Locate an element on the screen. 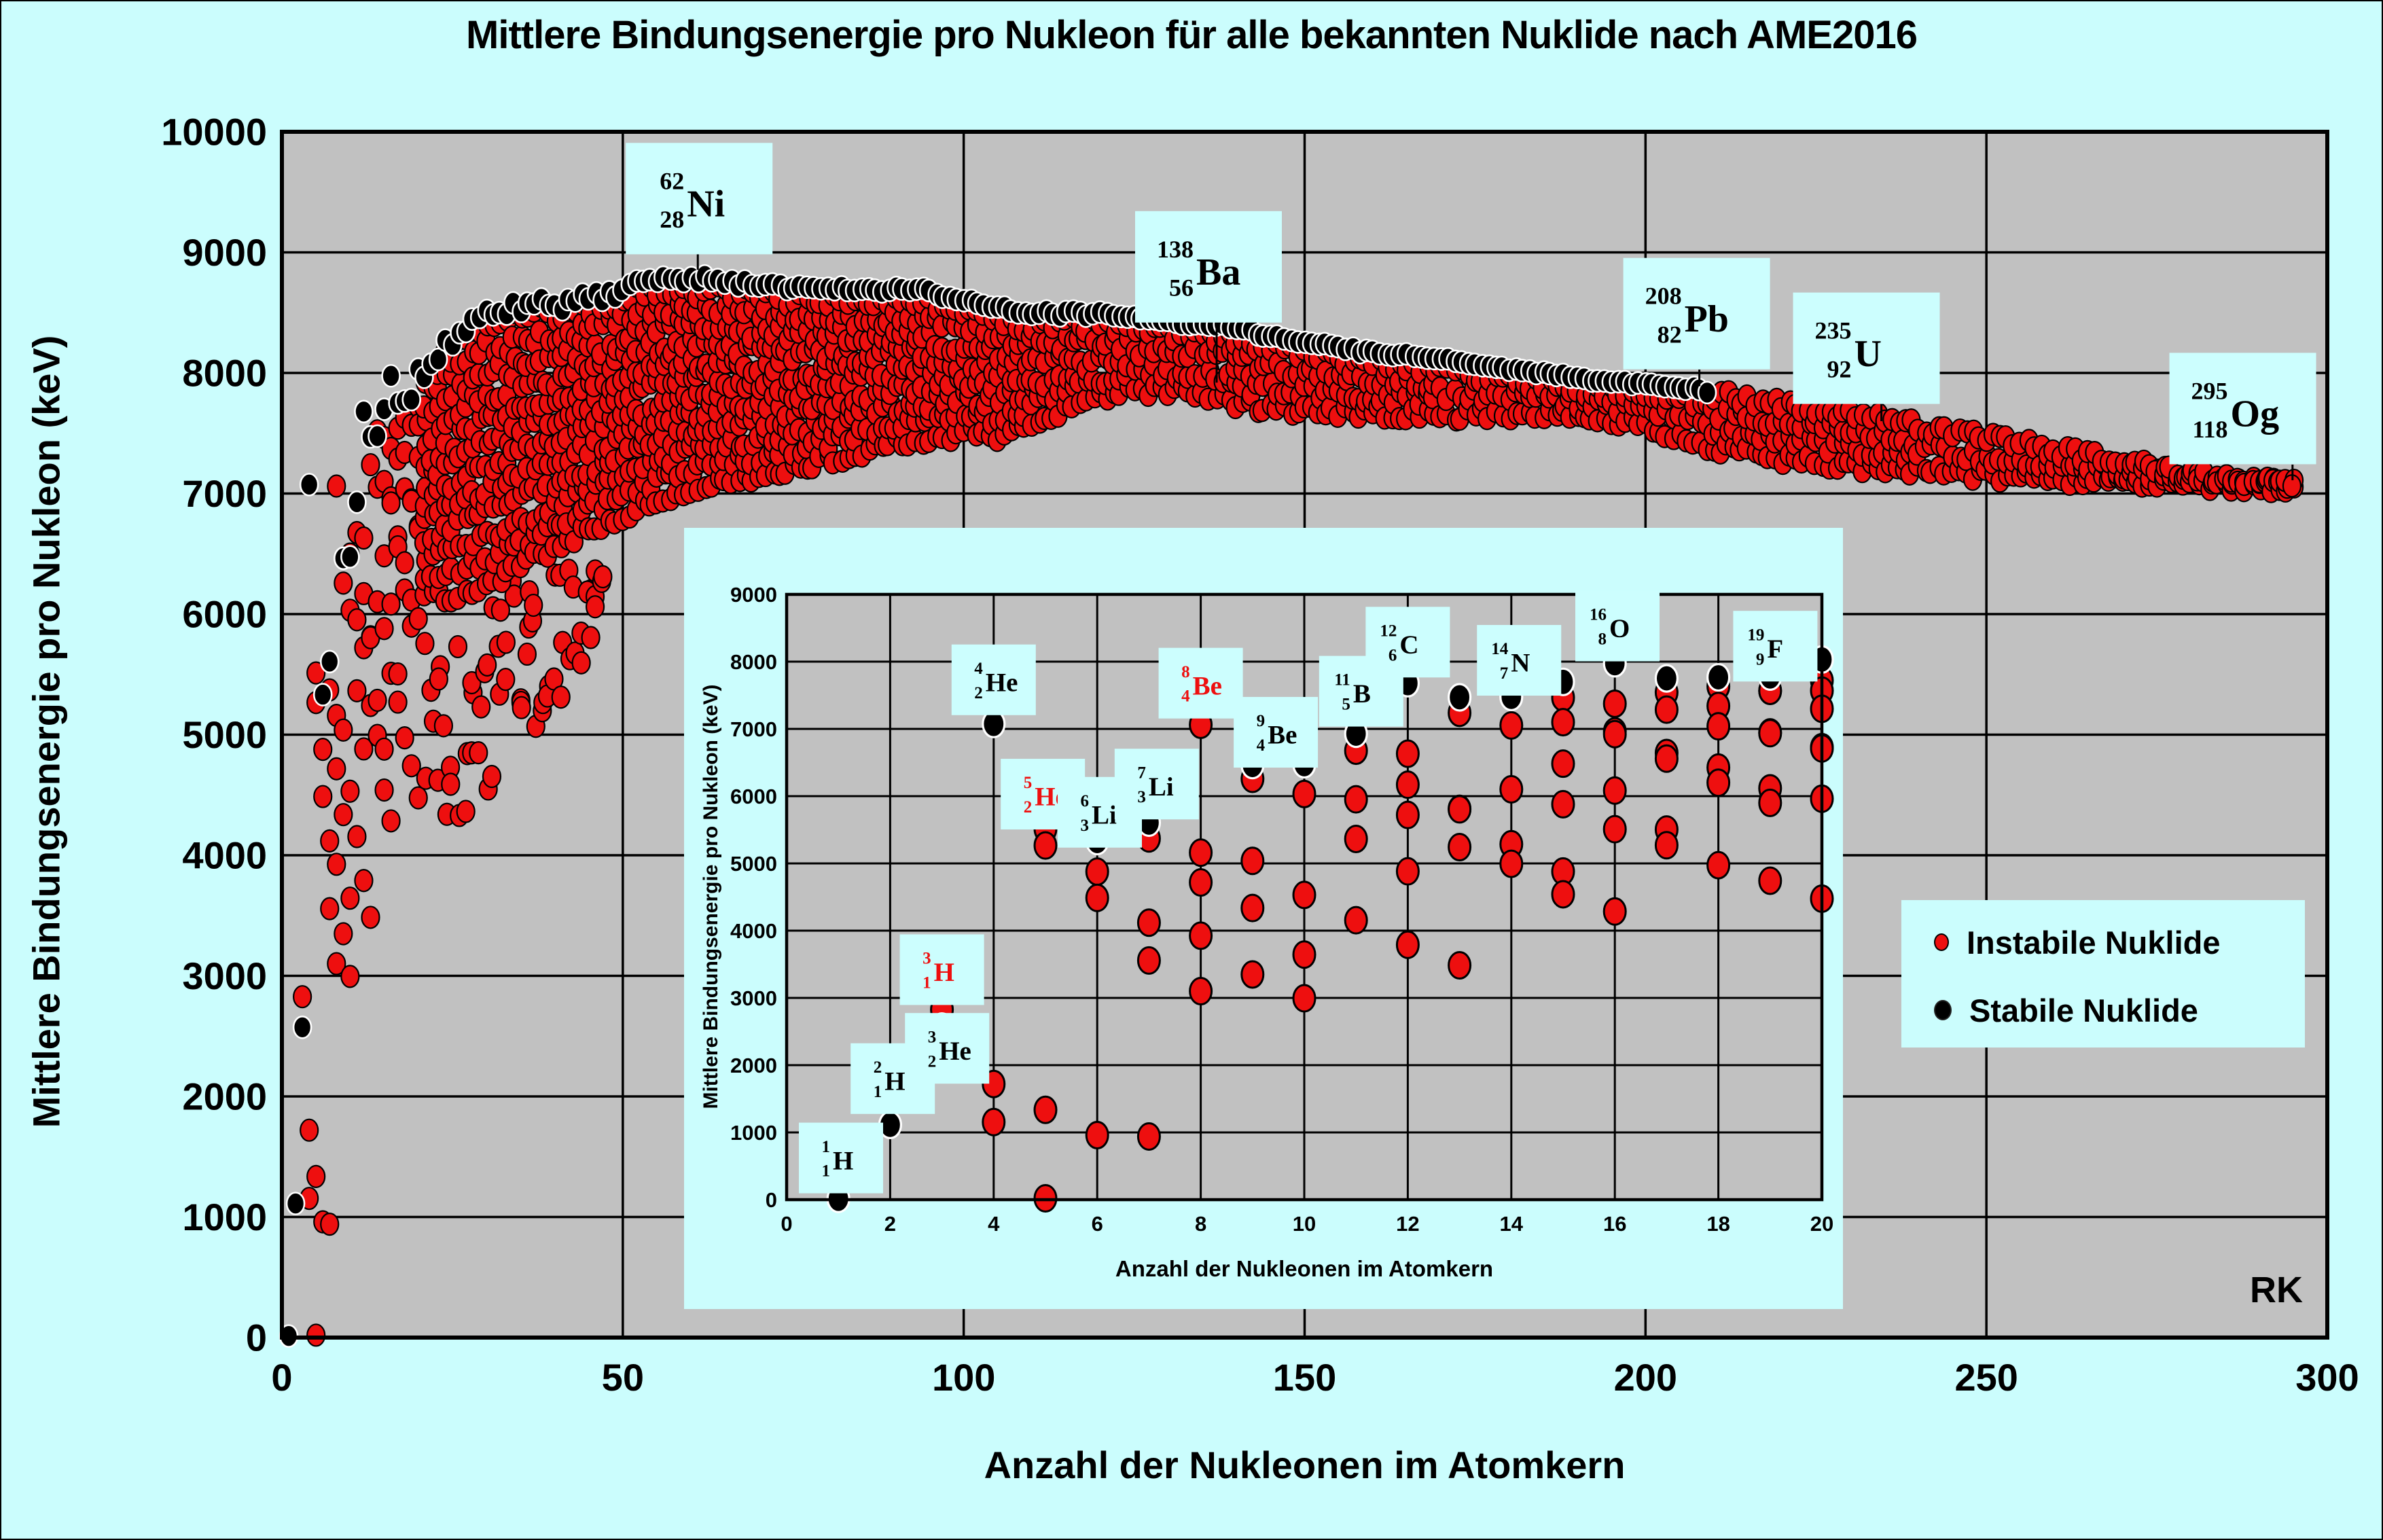 The image size is (2383, 1540). nuclide-atomic-number: 56 is located at coordinates (1181, 287).